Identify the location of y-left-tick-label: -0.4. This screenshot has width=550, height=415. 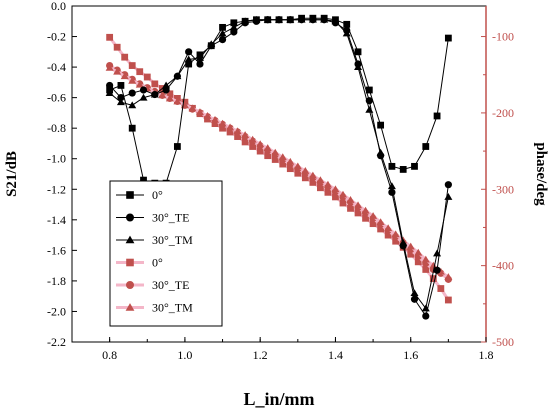
(56, 67).